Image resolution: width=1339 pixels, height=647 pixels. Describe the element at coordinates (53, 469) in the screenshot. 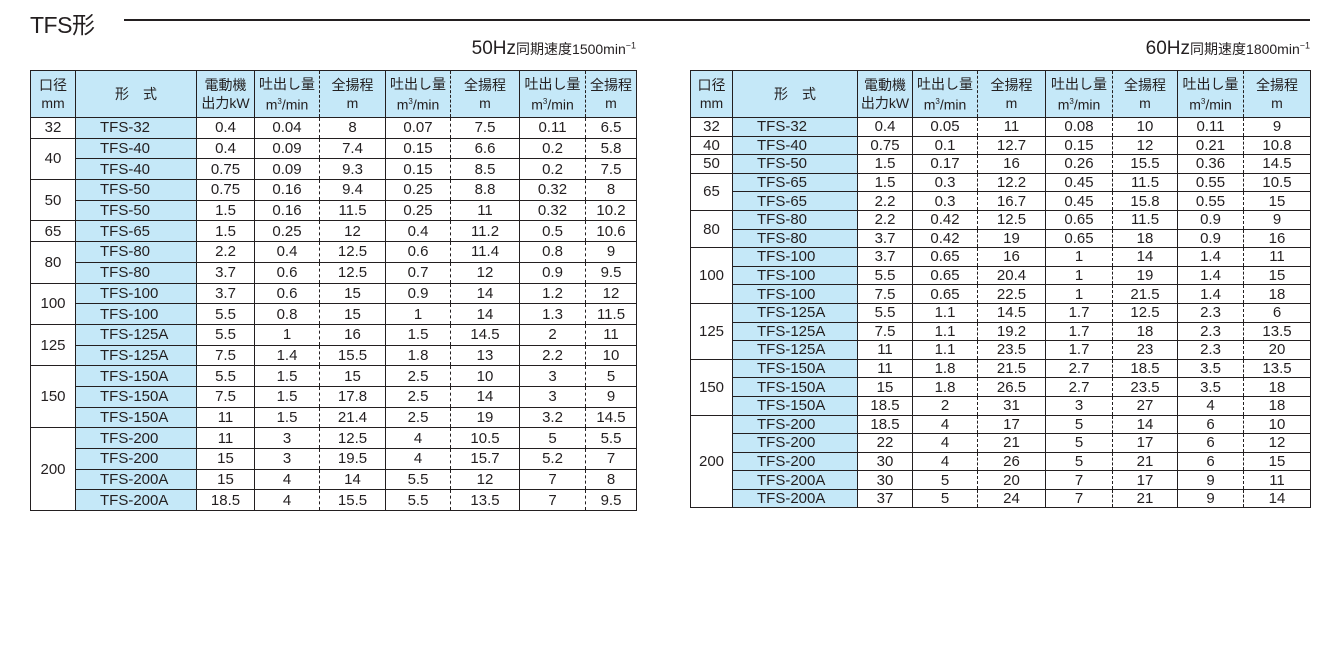

I see `bore-cell: 200` at that location.